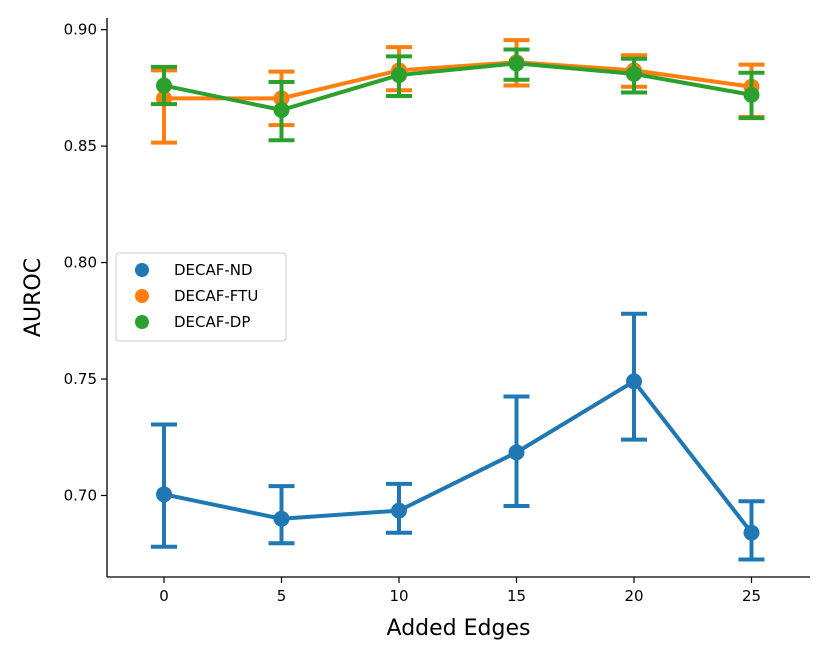 The width and height of the screenshot is (831, 661). What do you see at coordinates (80, 30) in the screenshot?
I see `y-tick-label: 0.90` at bounding box center [80, 30].